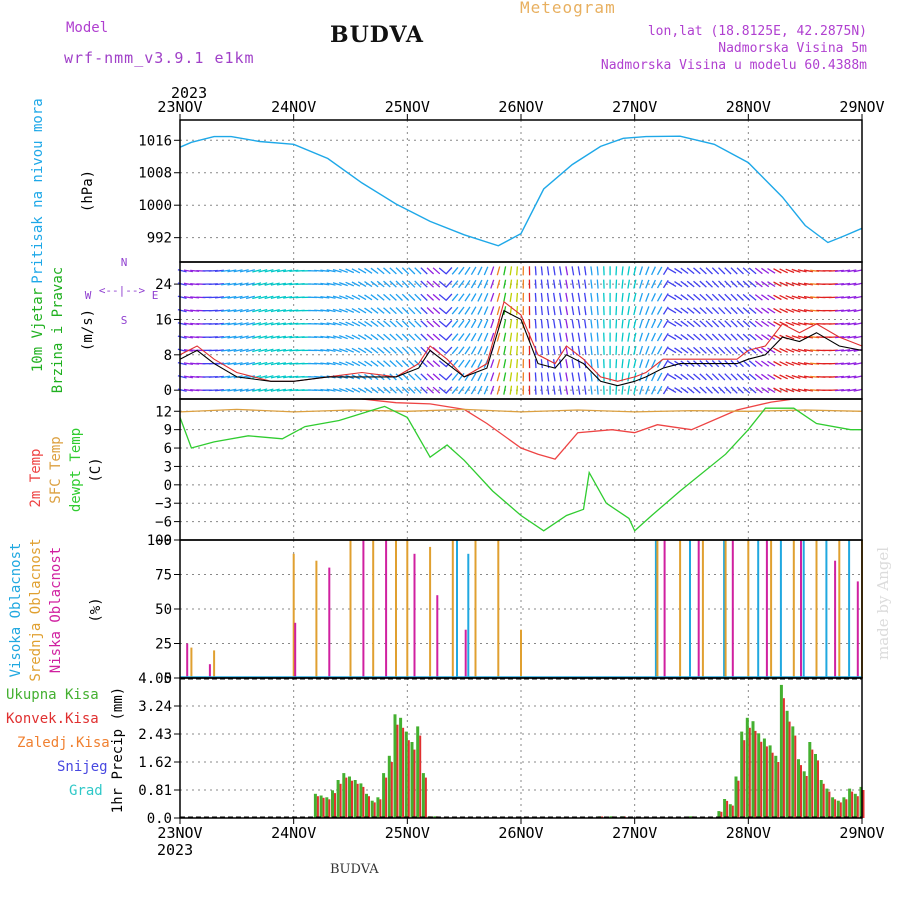  What do you see at coordinates (163, 285) in the screenshot?
I see `y-tick-label: 24` at bounding box center [163, 285].